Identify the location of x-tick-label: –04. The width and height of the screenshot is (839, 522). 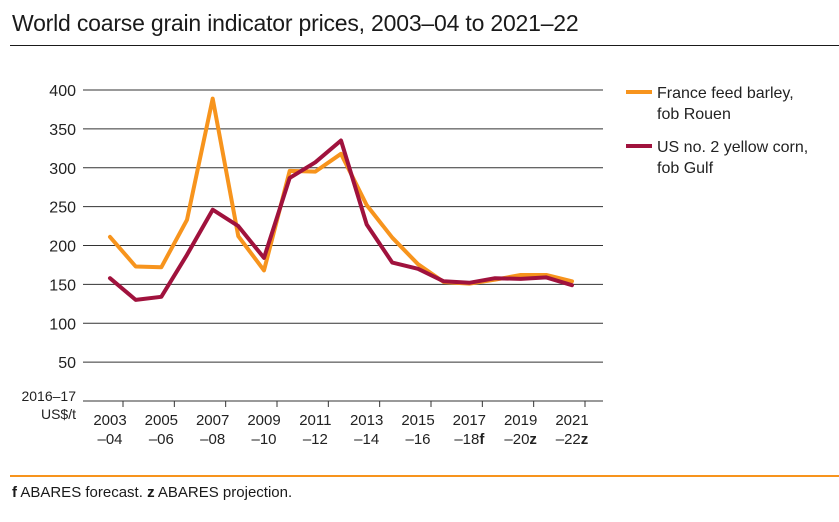
(109, 439).